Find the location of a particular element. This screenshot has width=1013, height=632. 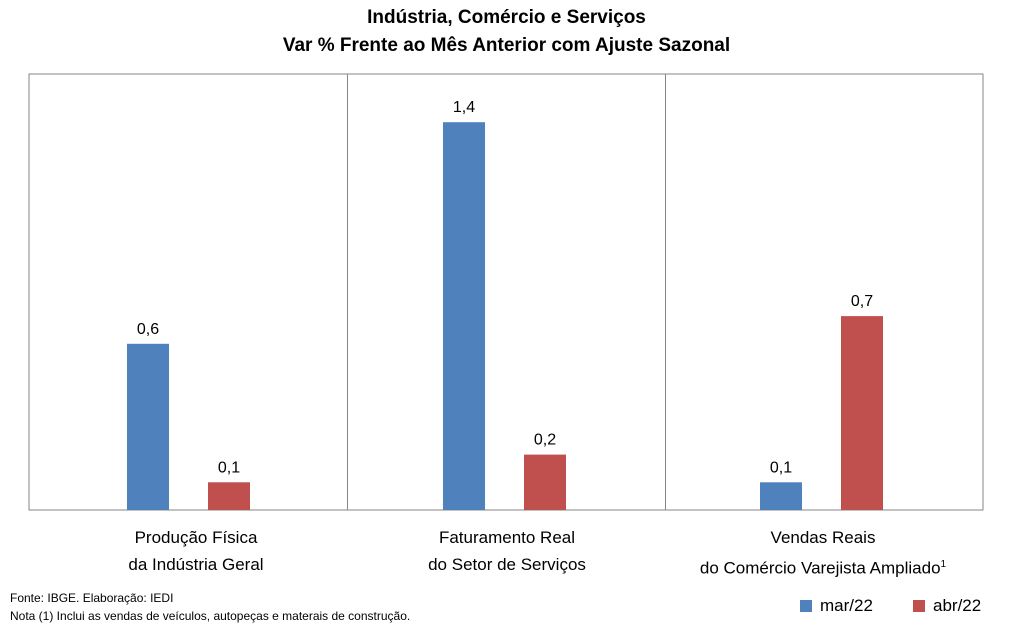

data-label: 0,7 is located at coordinates (862, 301).